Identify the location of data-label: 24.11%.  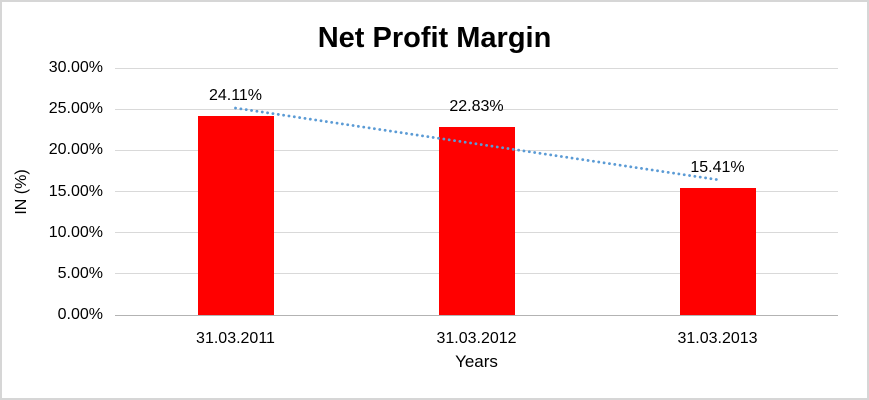
(235, 96).